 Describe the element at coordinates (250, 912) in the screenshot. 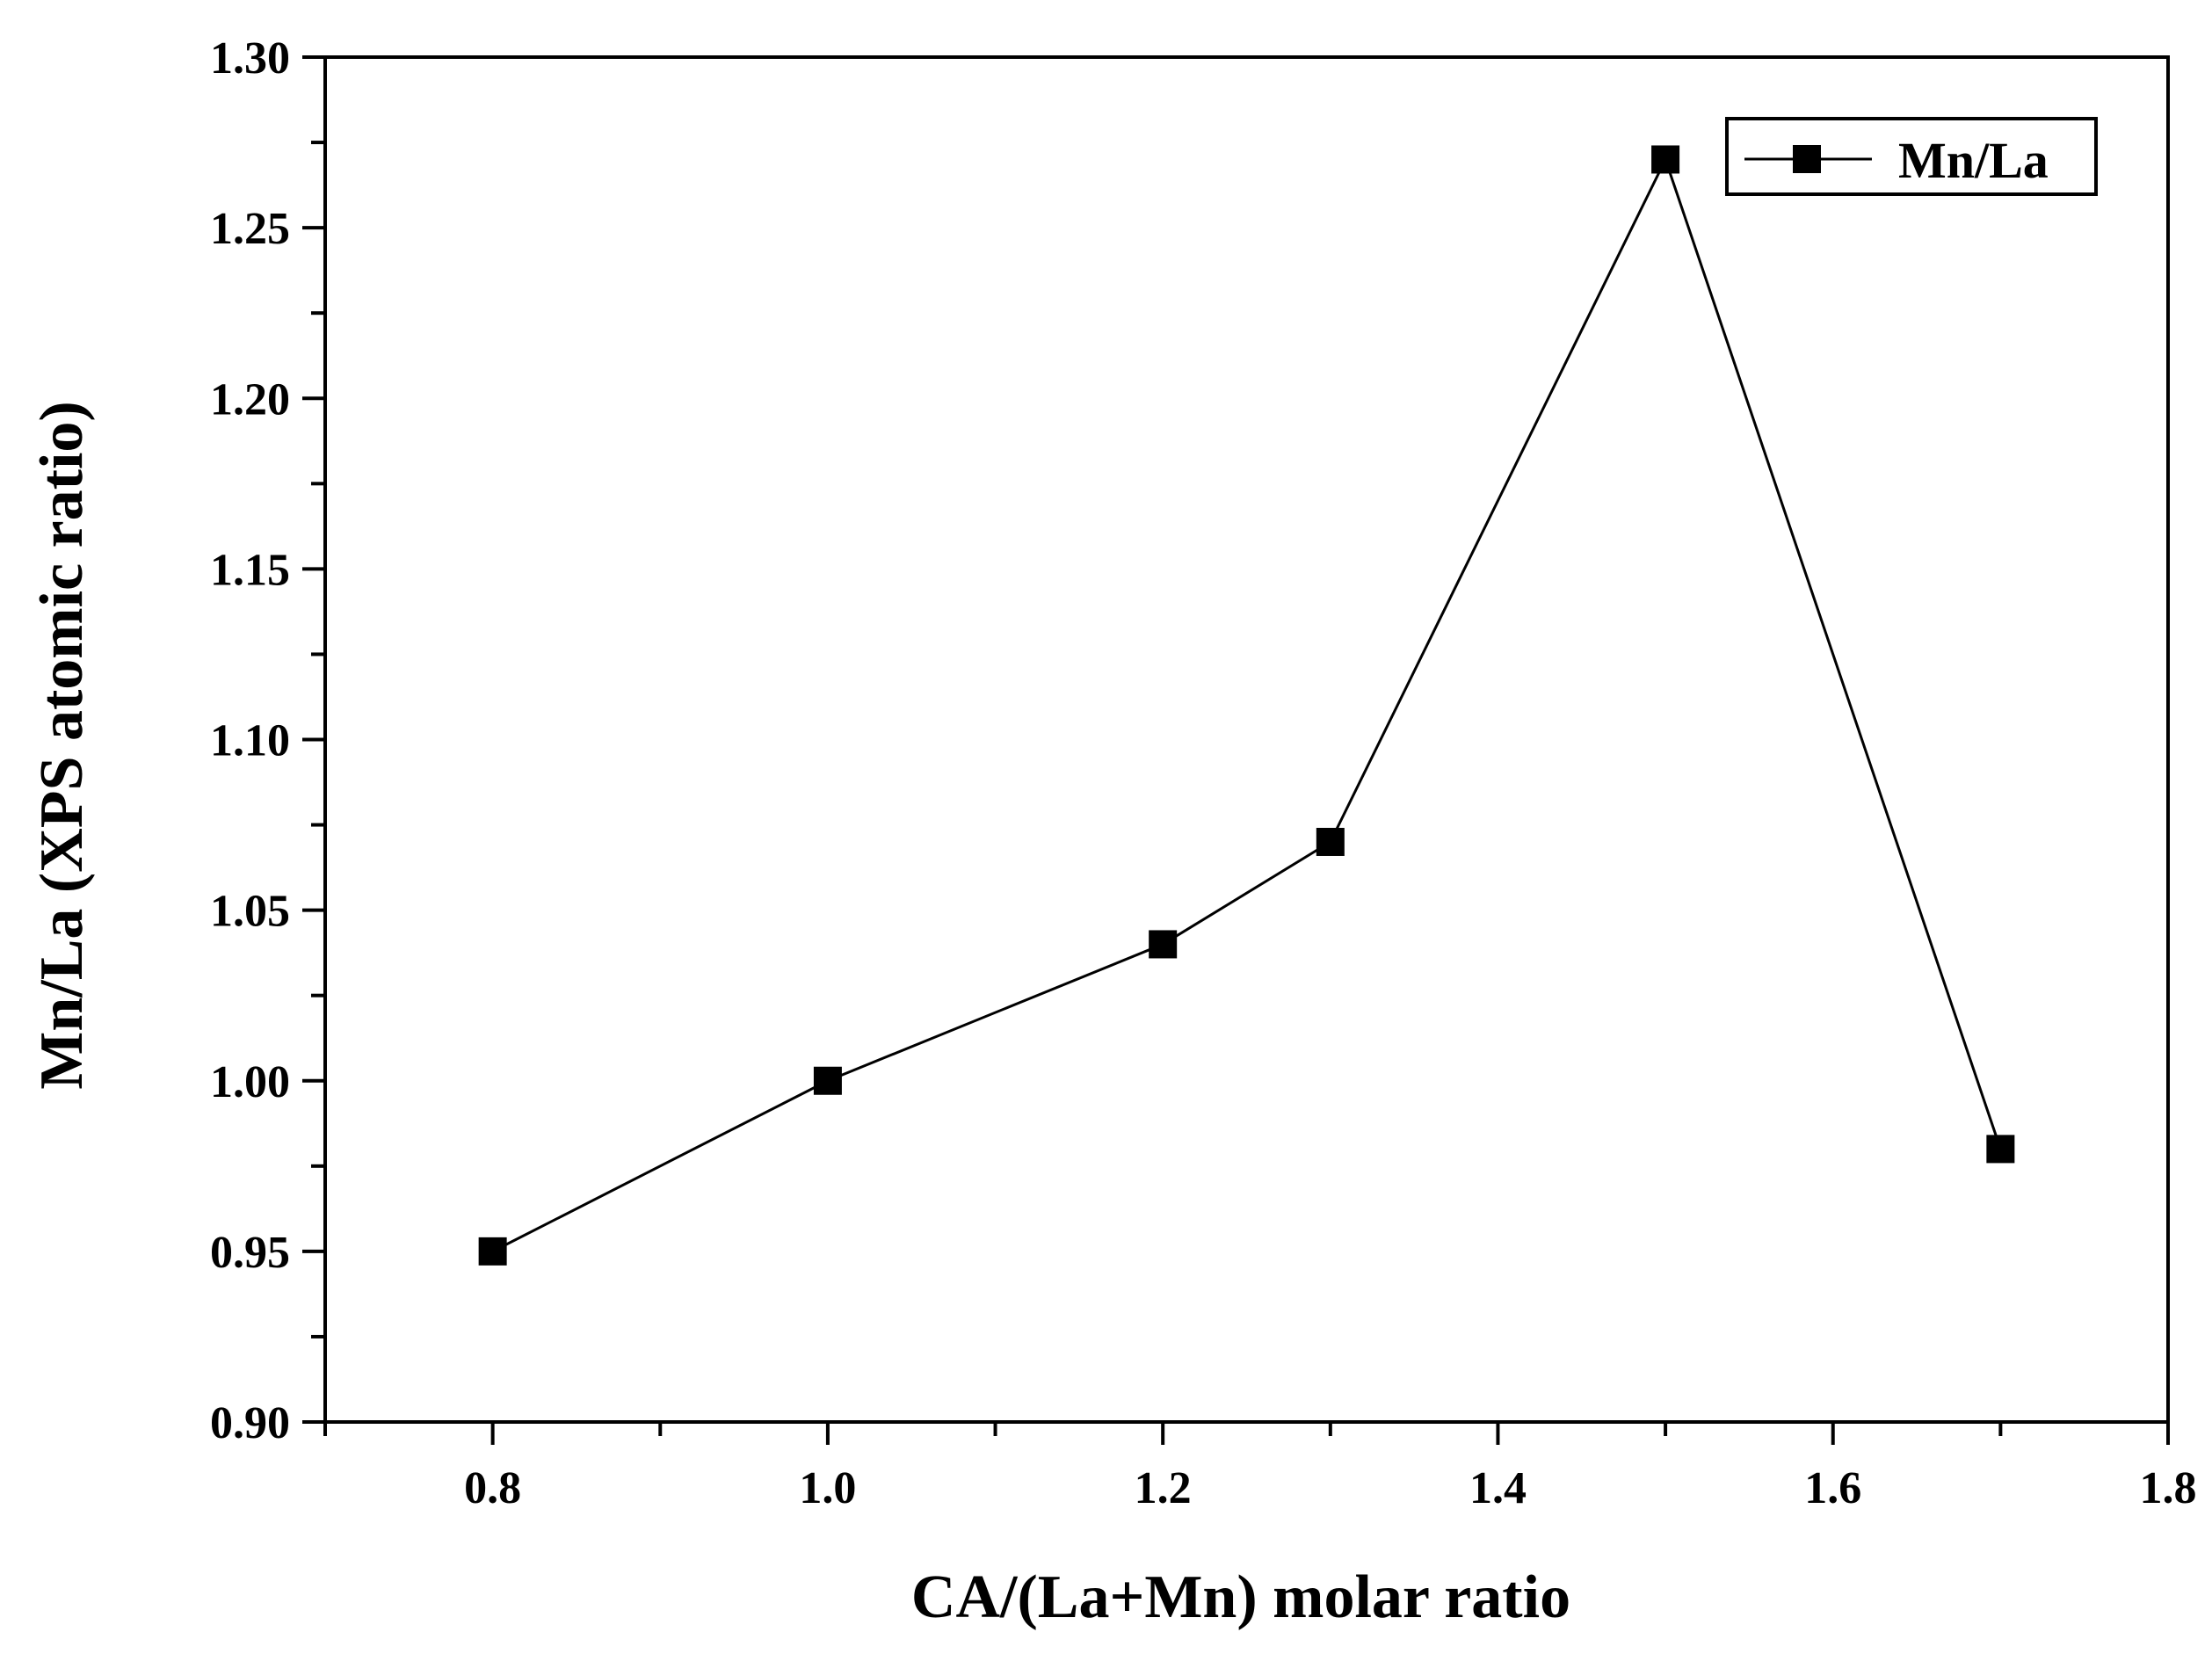

I see `y-tick-label: 1.05` at that location.